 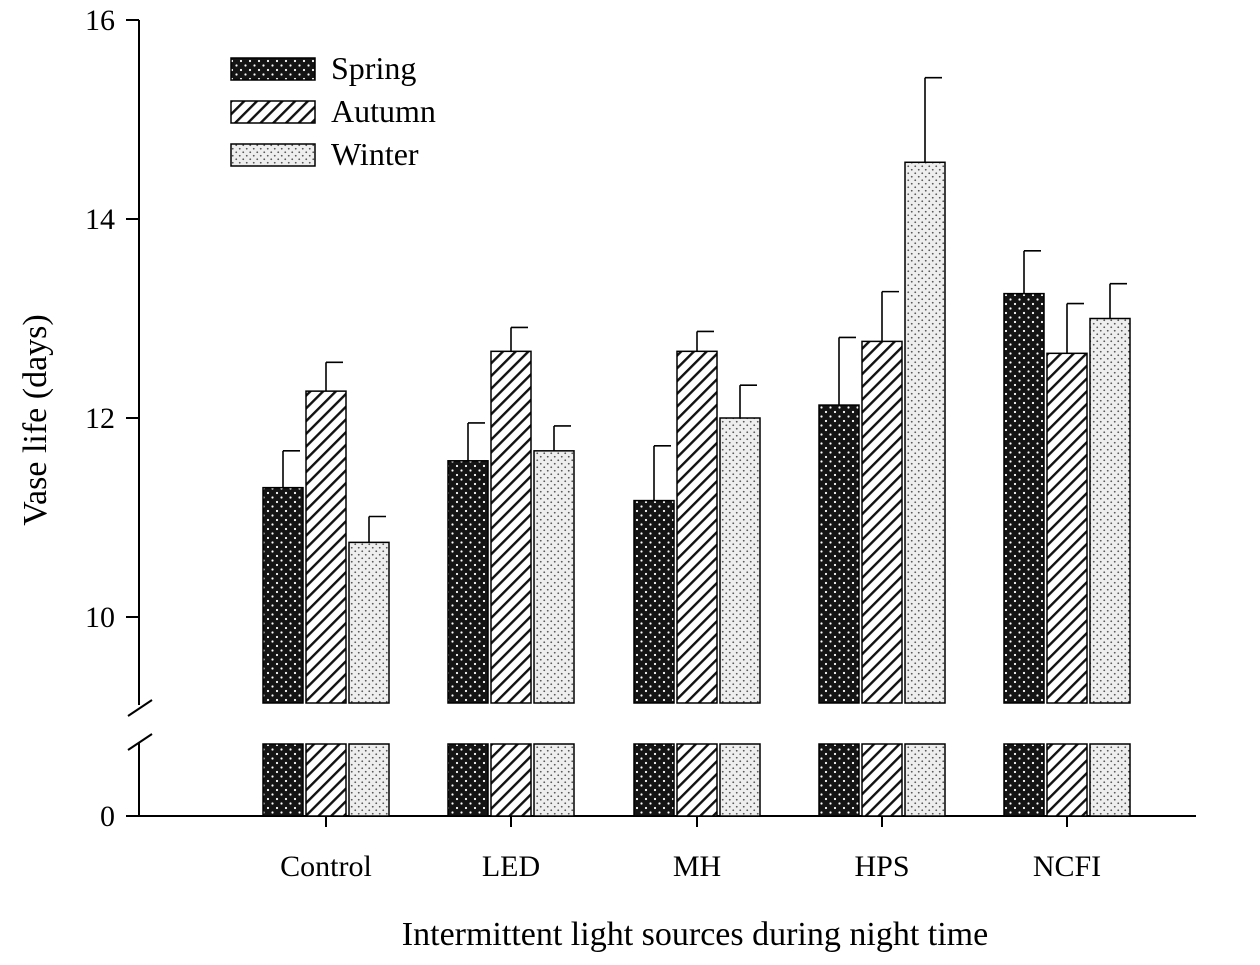 I want to click on x-tick-label: NCFI, so click(x=1067, y=866).